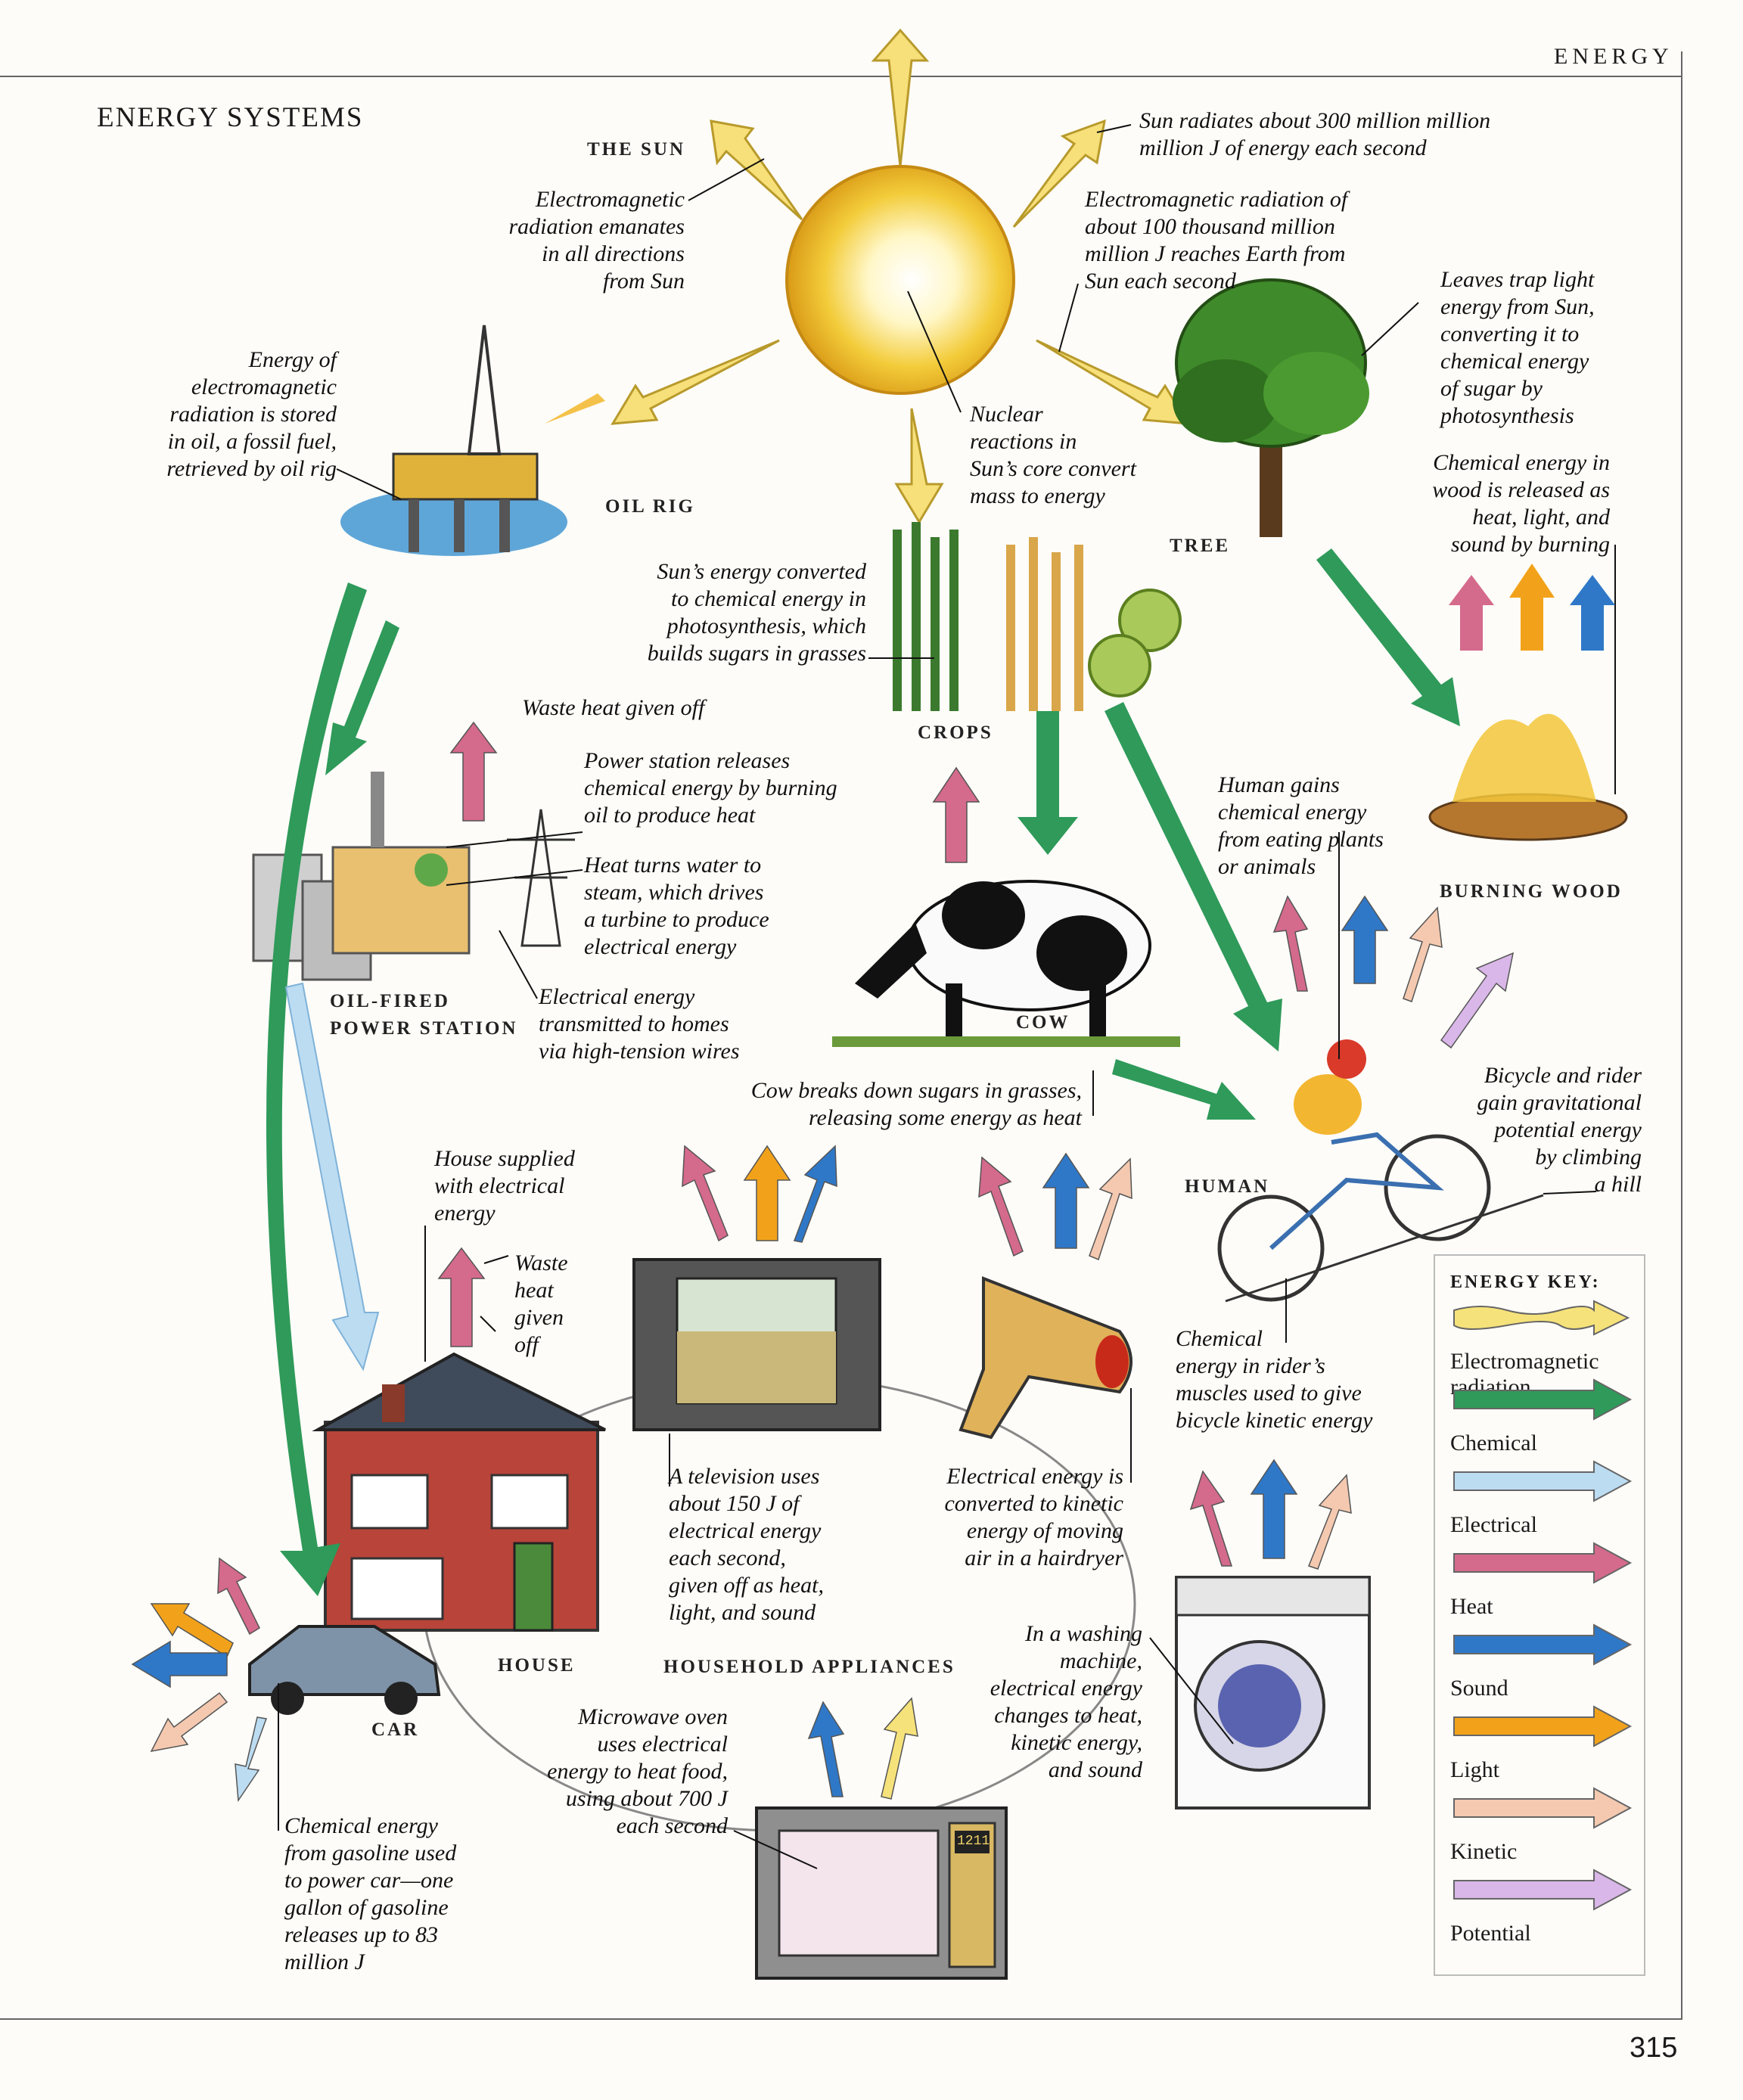 The height and width of the screenshot is (2100, 1743). What do you see at coordinates (973, 1841) in the screenshot?
I see `microwave-display: 1211` at bounding box center [973, 1841].